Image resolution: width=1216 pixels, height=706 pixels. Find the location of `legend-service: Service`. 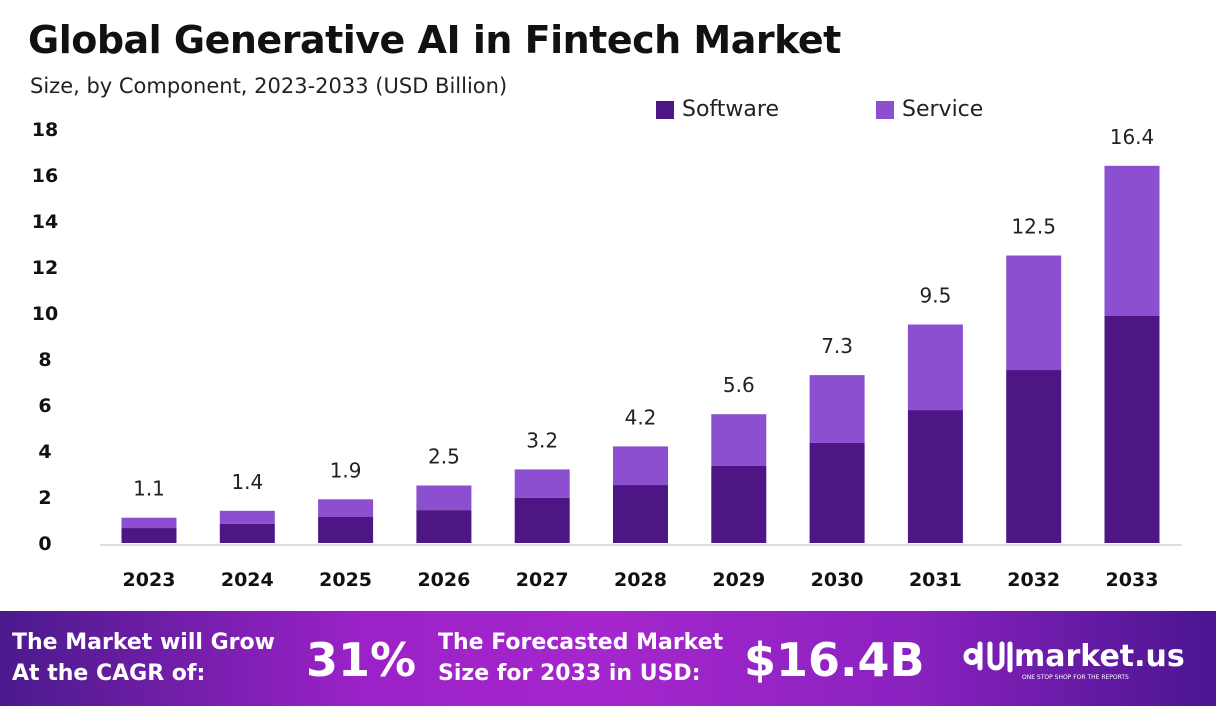

legend-service: Service is located at coordinates (929, 109).